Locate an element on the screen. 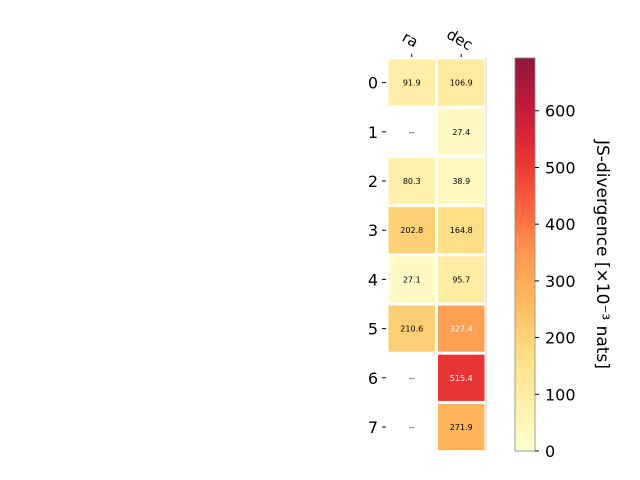 The width and height of the screenshot is (640, 480). cell-value-label: 106.9 is located at coordinates (461, 83).